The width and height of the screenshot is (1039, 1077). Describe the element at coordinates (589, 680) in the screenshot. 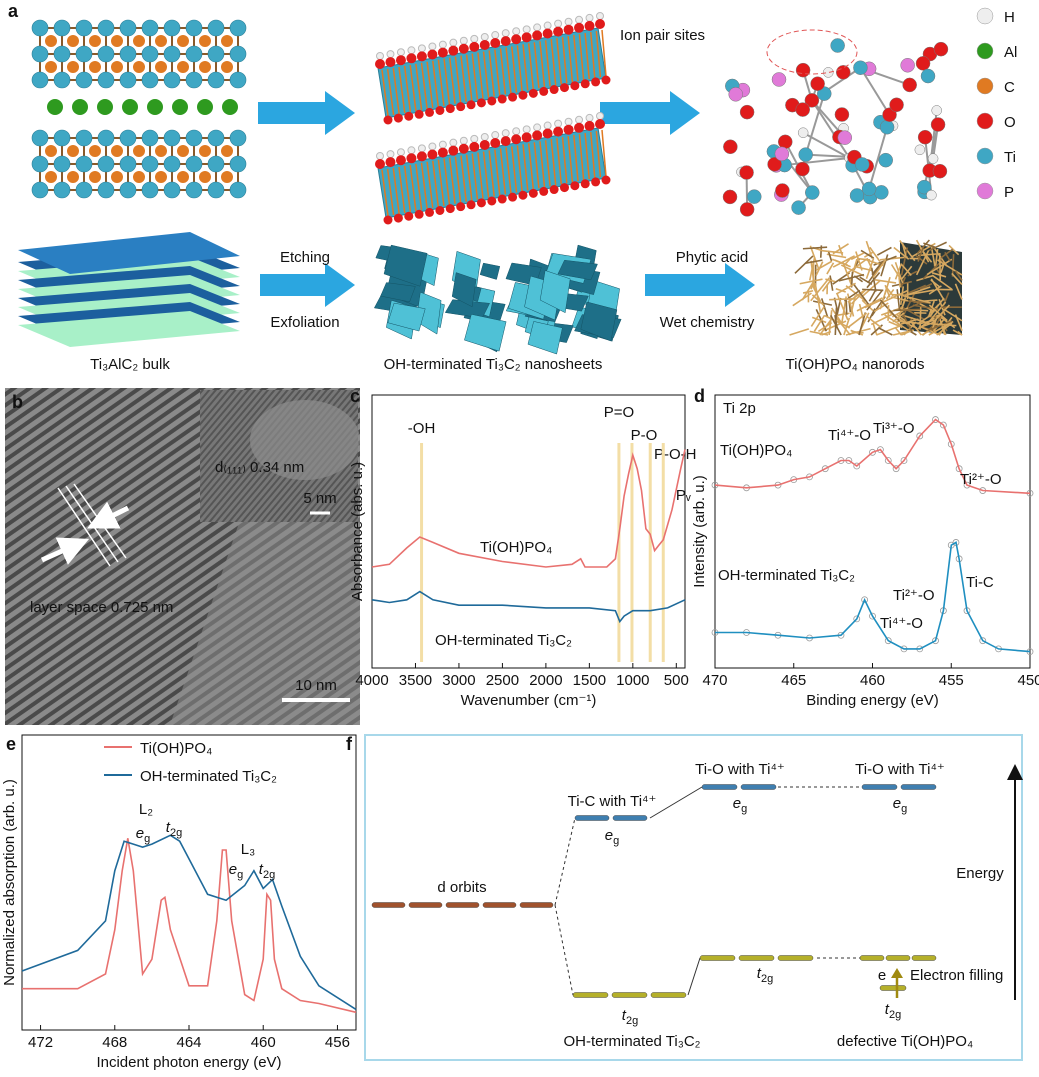

I see `x-tick-label: 1500` at that location.